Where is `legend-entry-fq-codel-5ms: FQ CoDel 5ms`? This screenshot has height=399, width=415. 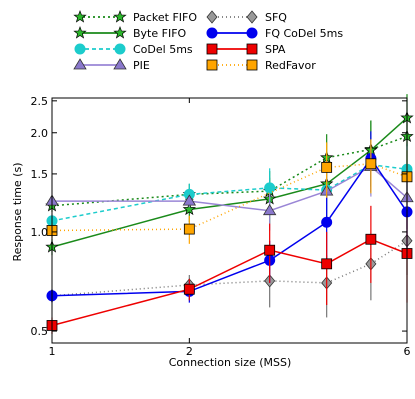
legend-entry-fq-codel-5ms: FQ CoDel 5ms is located at coordinates (274, 33).